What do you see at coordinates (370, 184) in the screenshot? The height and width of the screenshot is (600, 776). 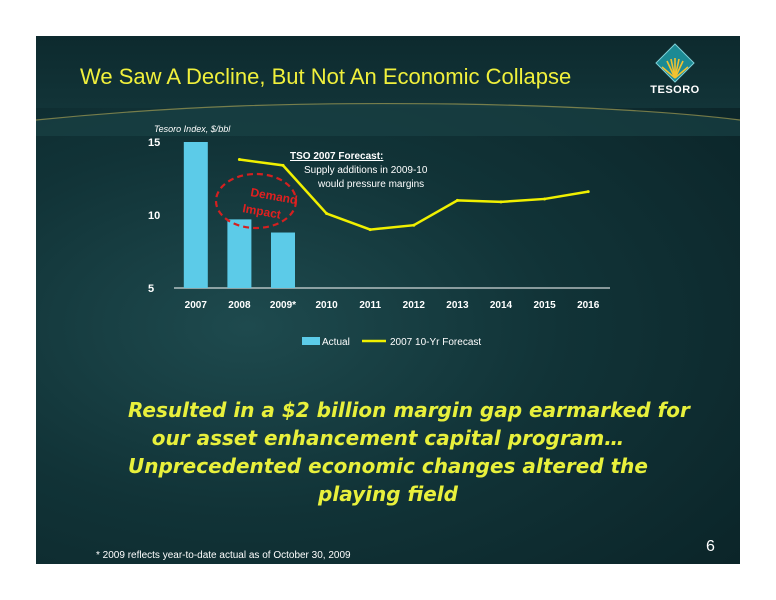 I see `forecast-note-line2: would pressure margins` at bounding box center [370, 184].